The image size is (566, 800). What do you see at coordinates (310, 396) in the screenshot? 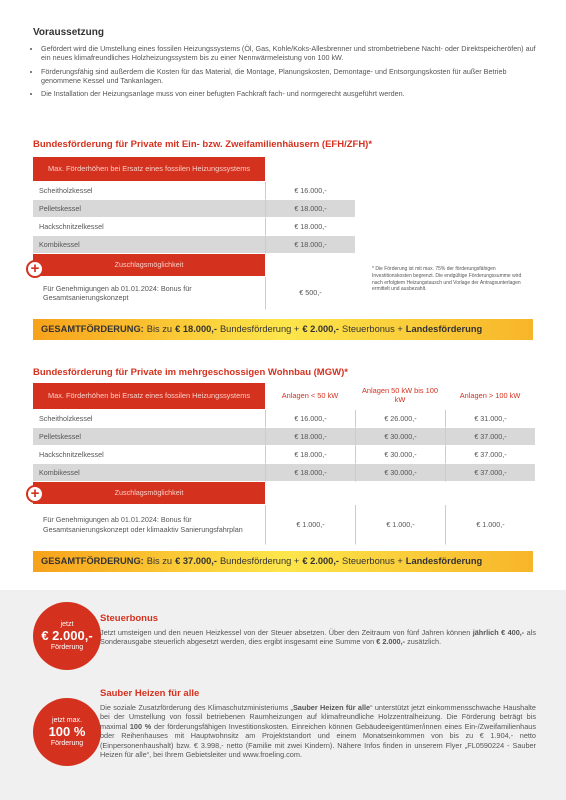
I see `header-cell: Anlagen < 50 kW` at bounding box center [310, 396].